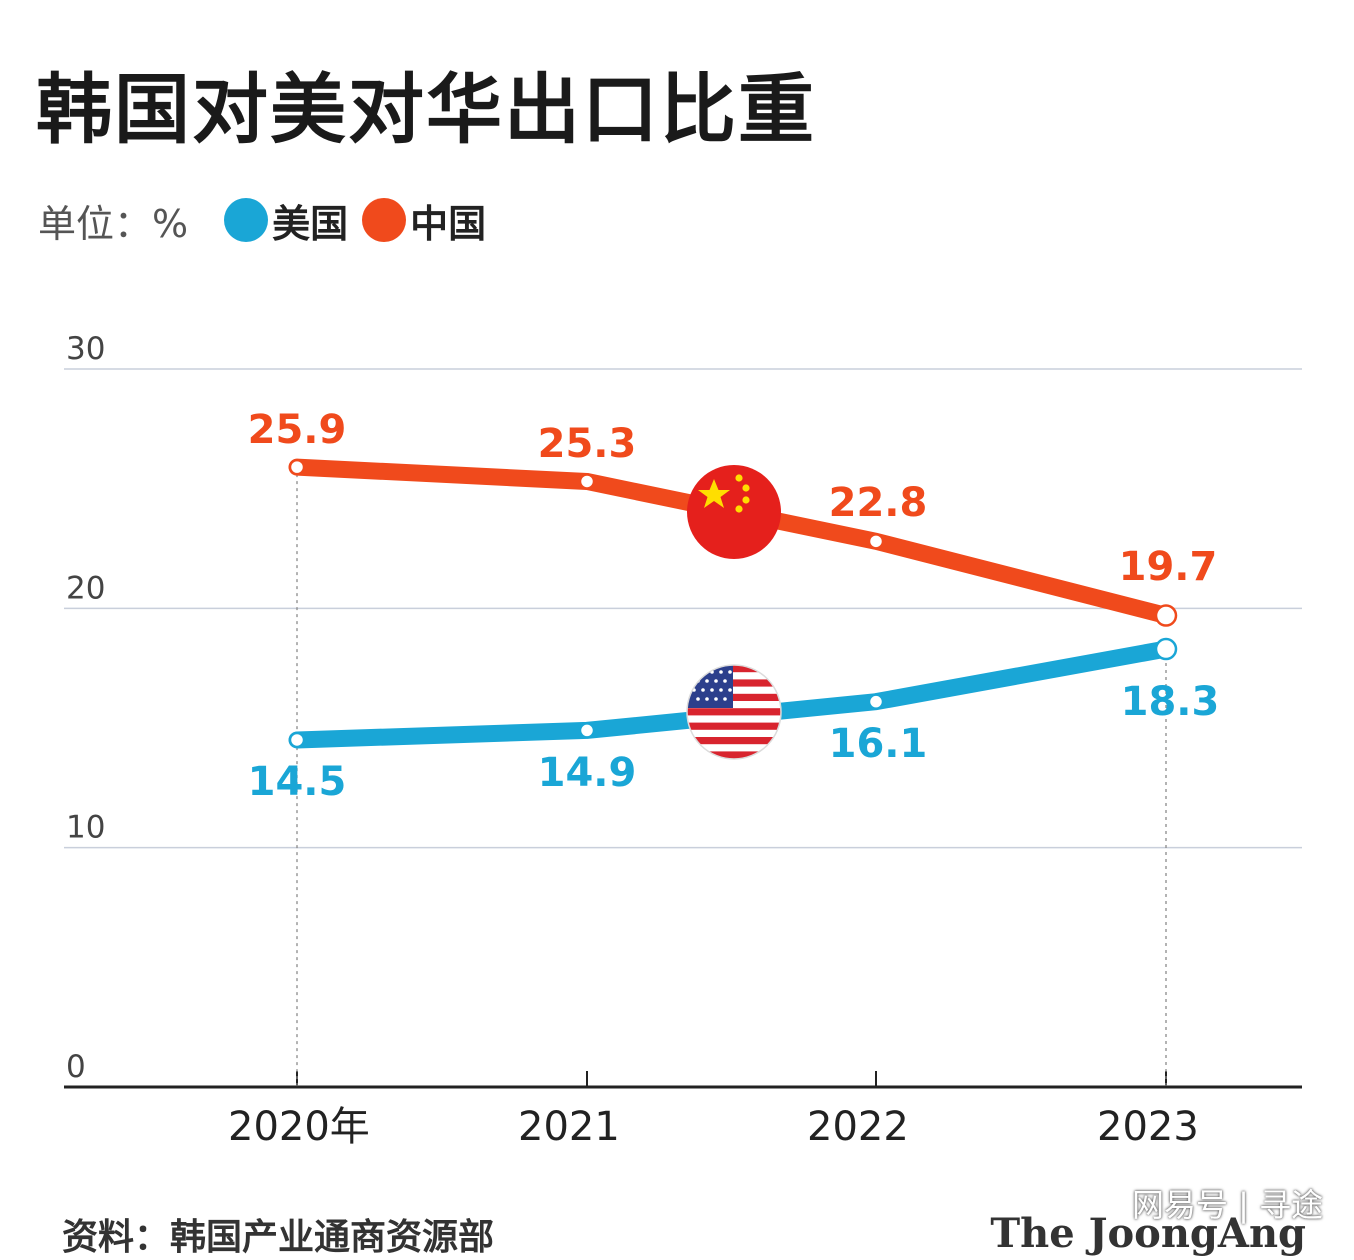  Describe the element at coordinates (426, 109) in the screenshot. I see `chart-title: 韩国对美对华出口比重` at that location.